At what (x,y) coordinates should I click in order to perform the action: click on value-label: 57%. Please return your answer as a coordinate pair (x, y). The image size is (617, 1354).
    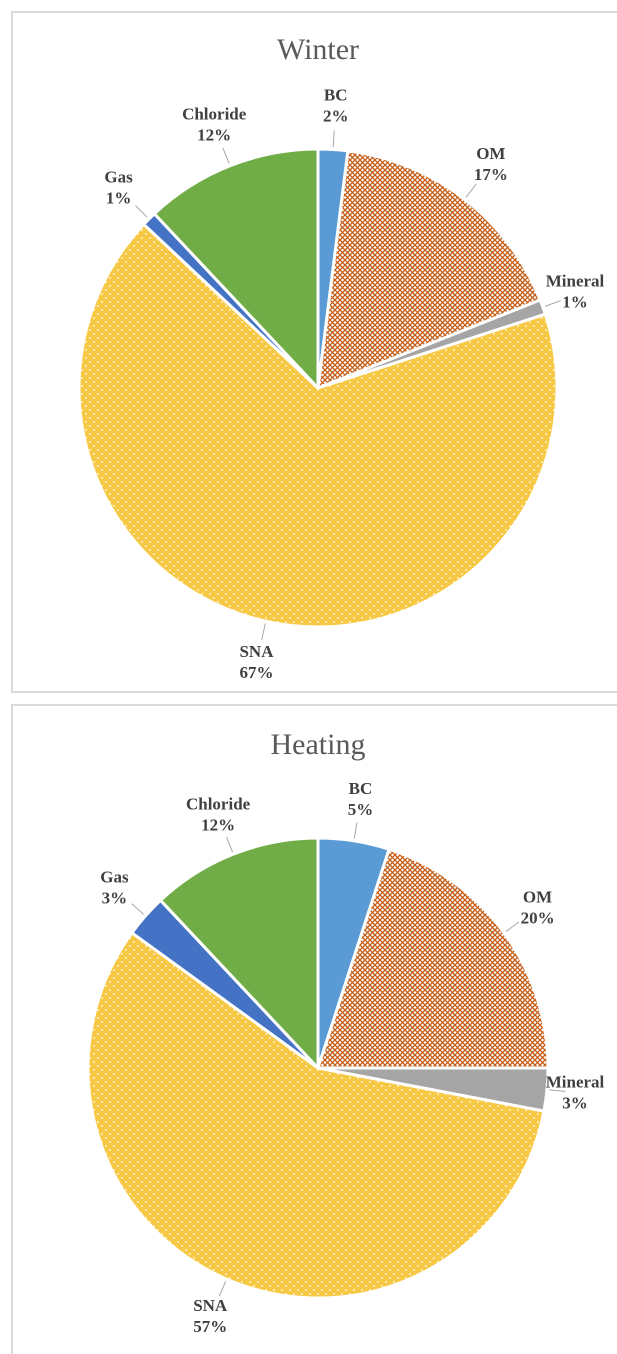
    Looking at the image, I should click on (210, 1326).